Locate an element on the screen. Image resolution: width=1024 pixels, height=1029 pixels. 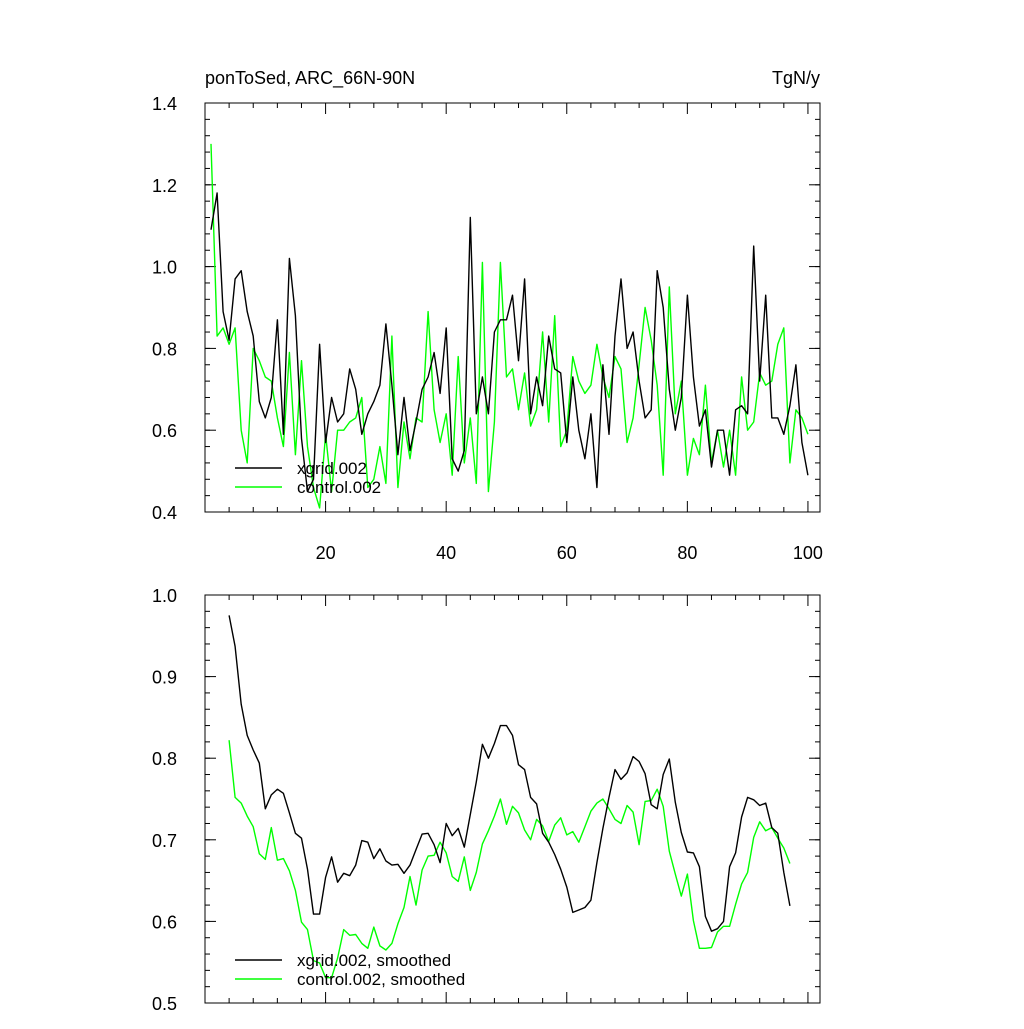
y-tick-label: 0.5 is located at coordinates (164, 1004).